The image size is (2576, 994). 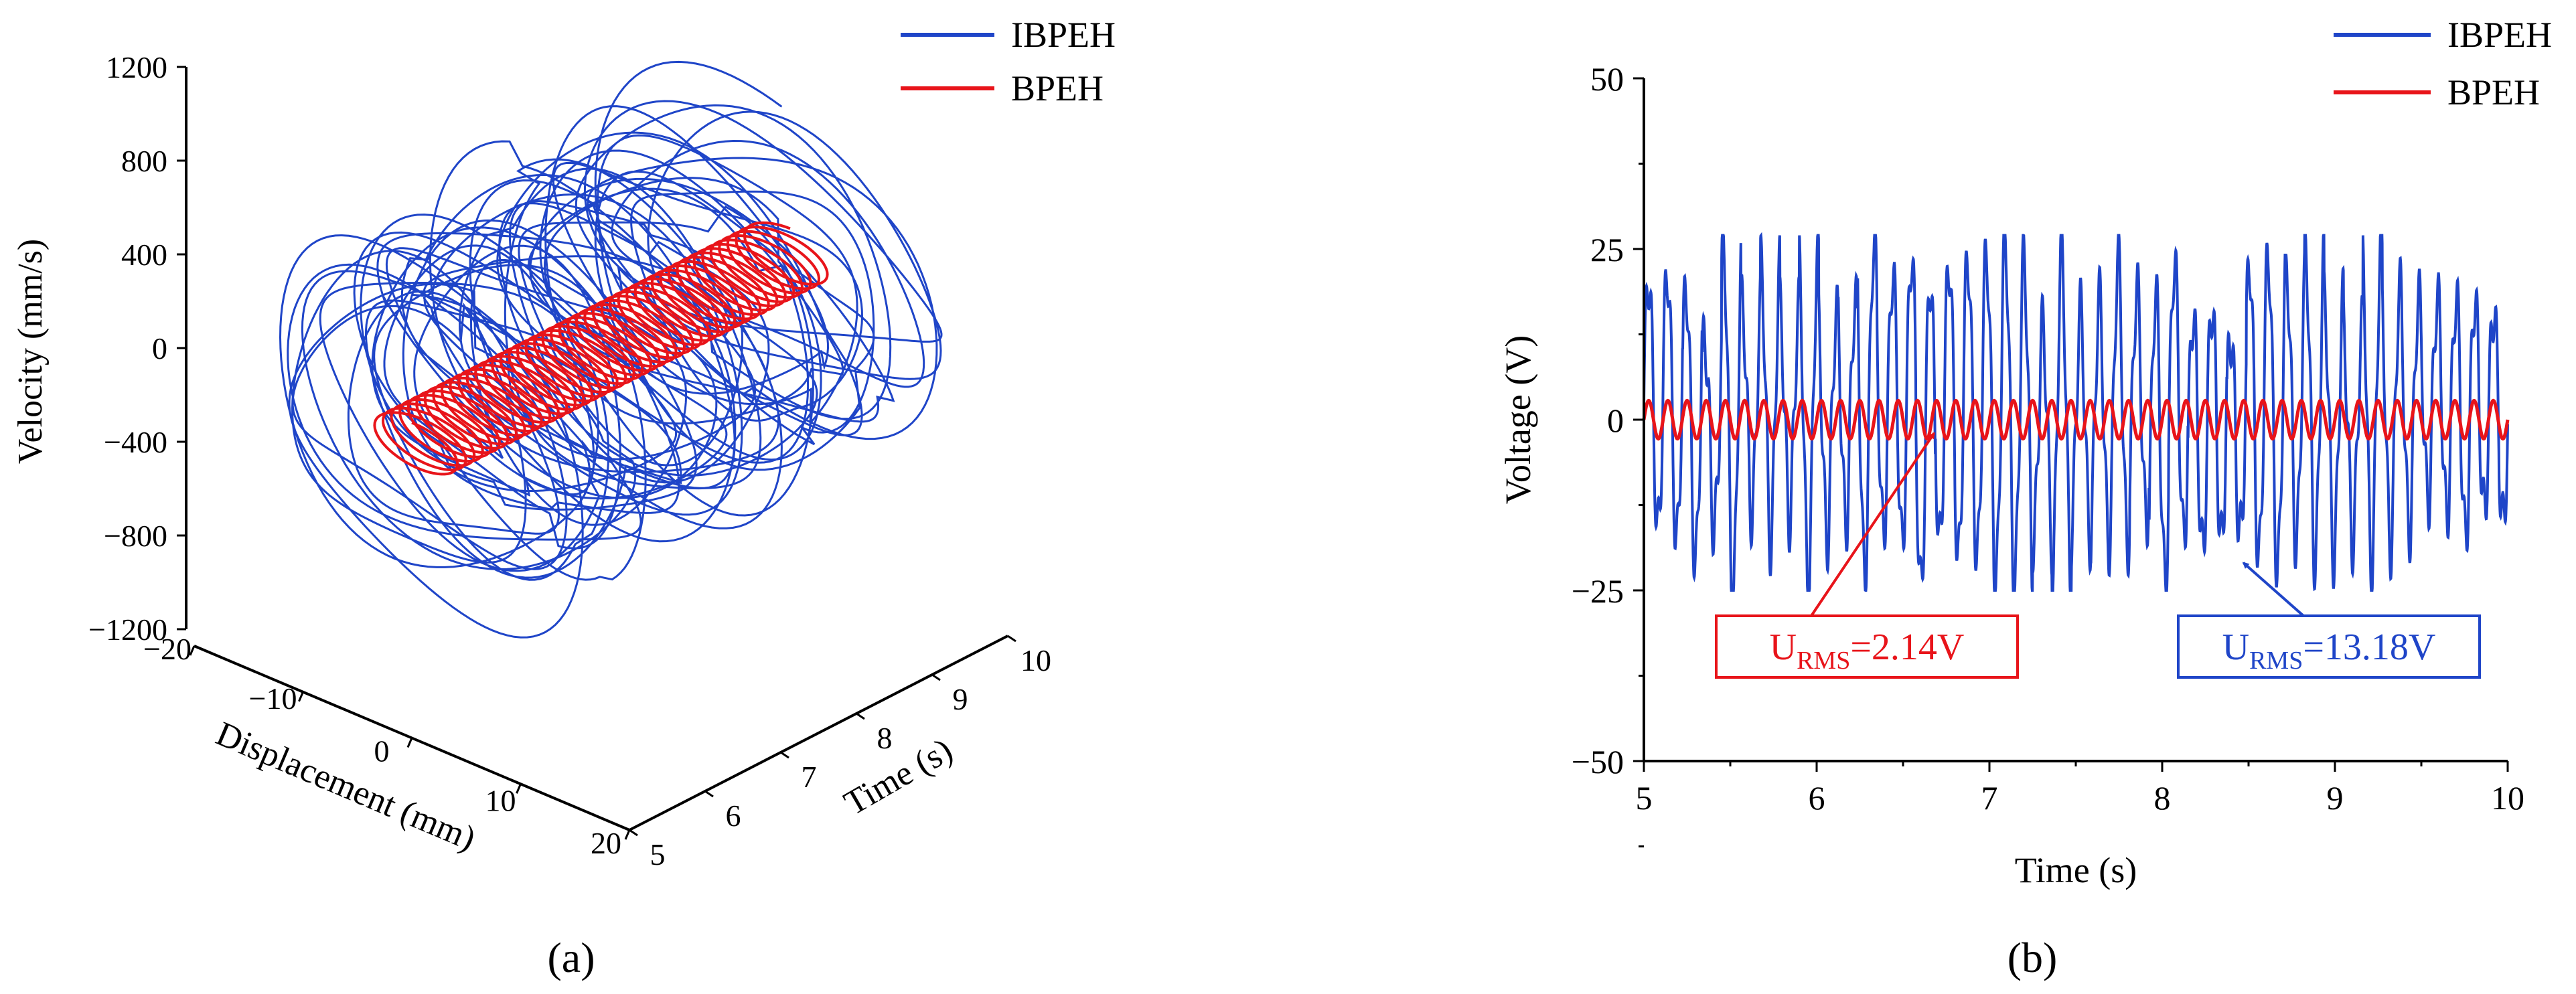 What do you see at coordinates (1607, 250) in the screenshot?
I see `voltage-tick-label: 25` at bounding box center [1607, 250].